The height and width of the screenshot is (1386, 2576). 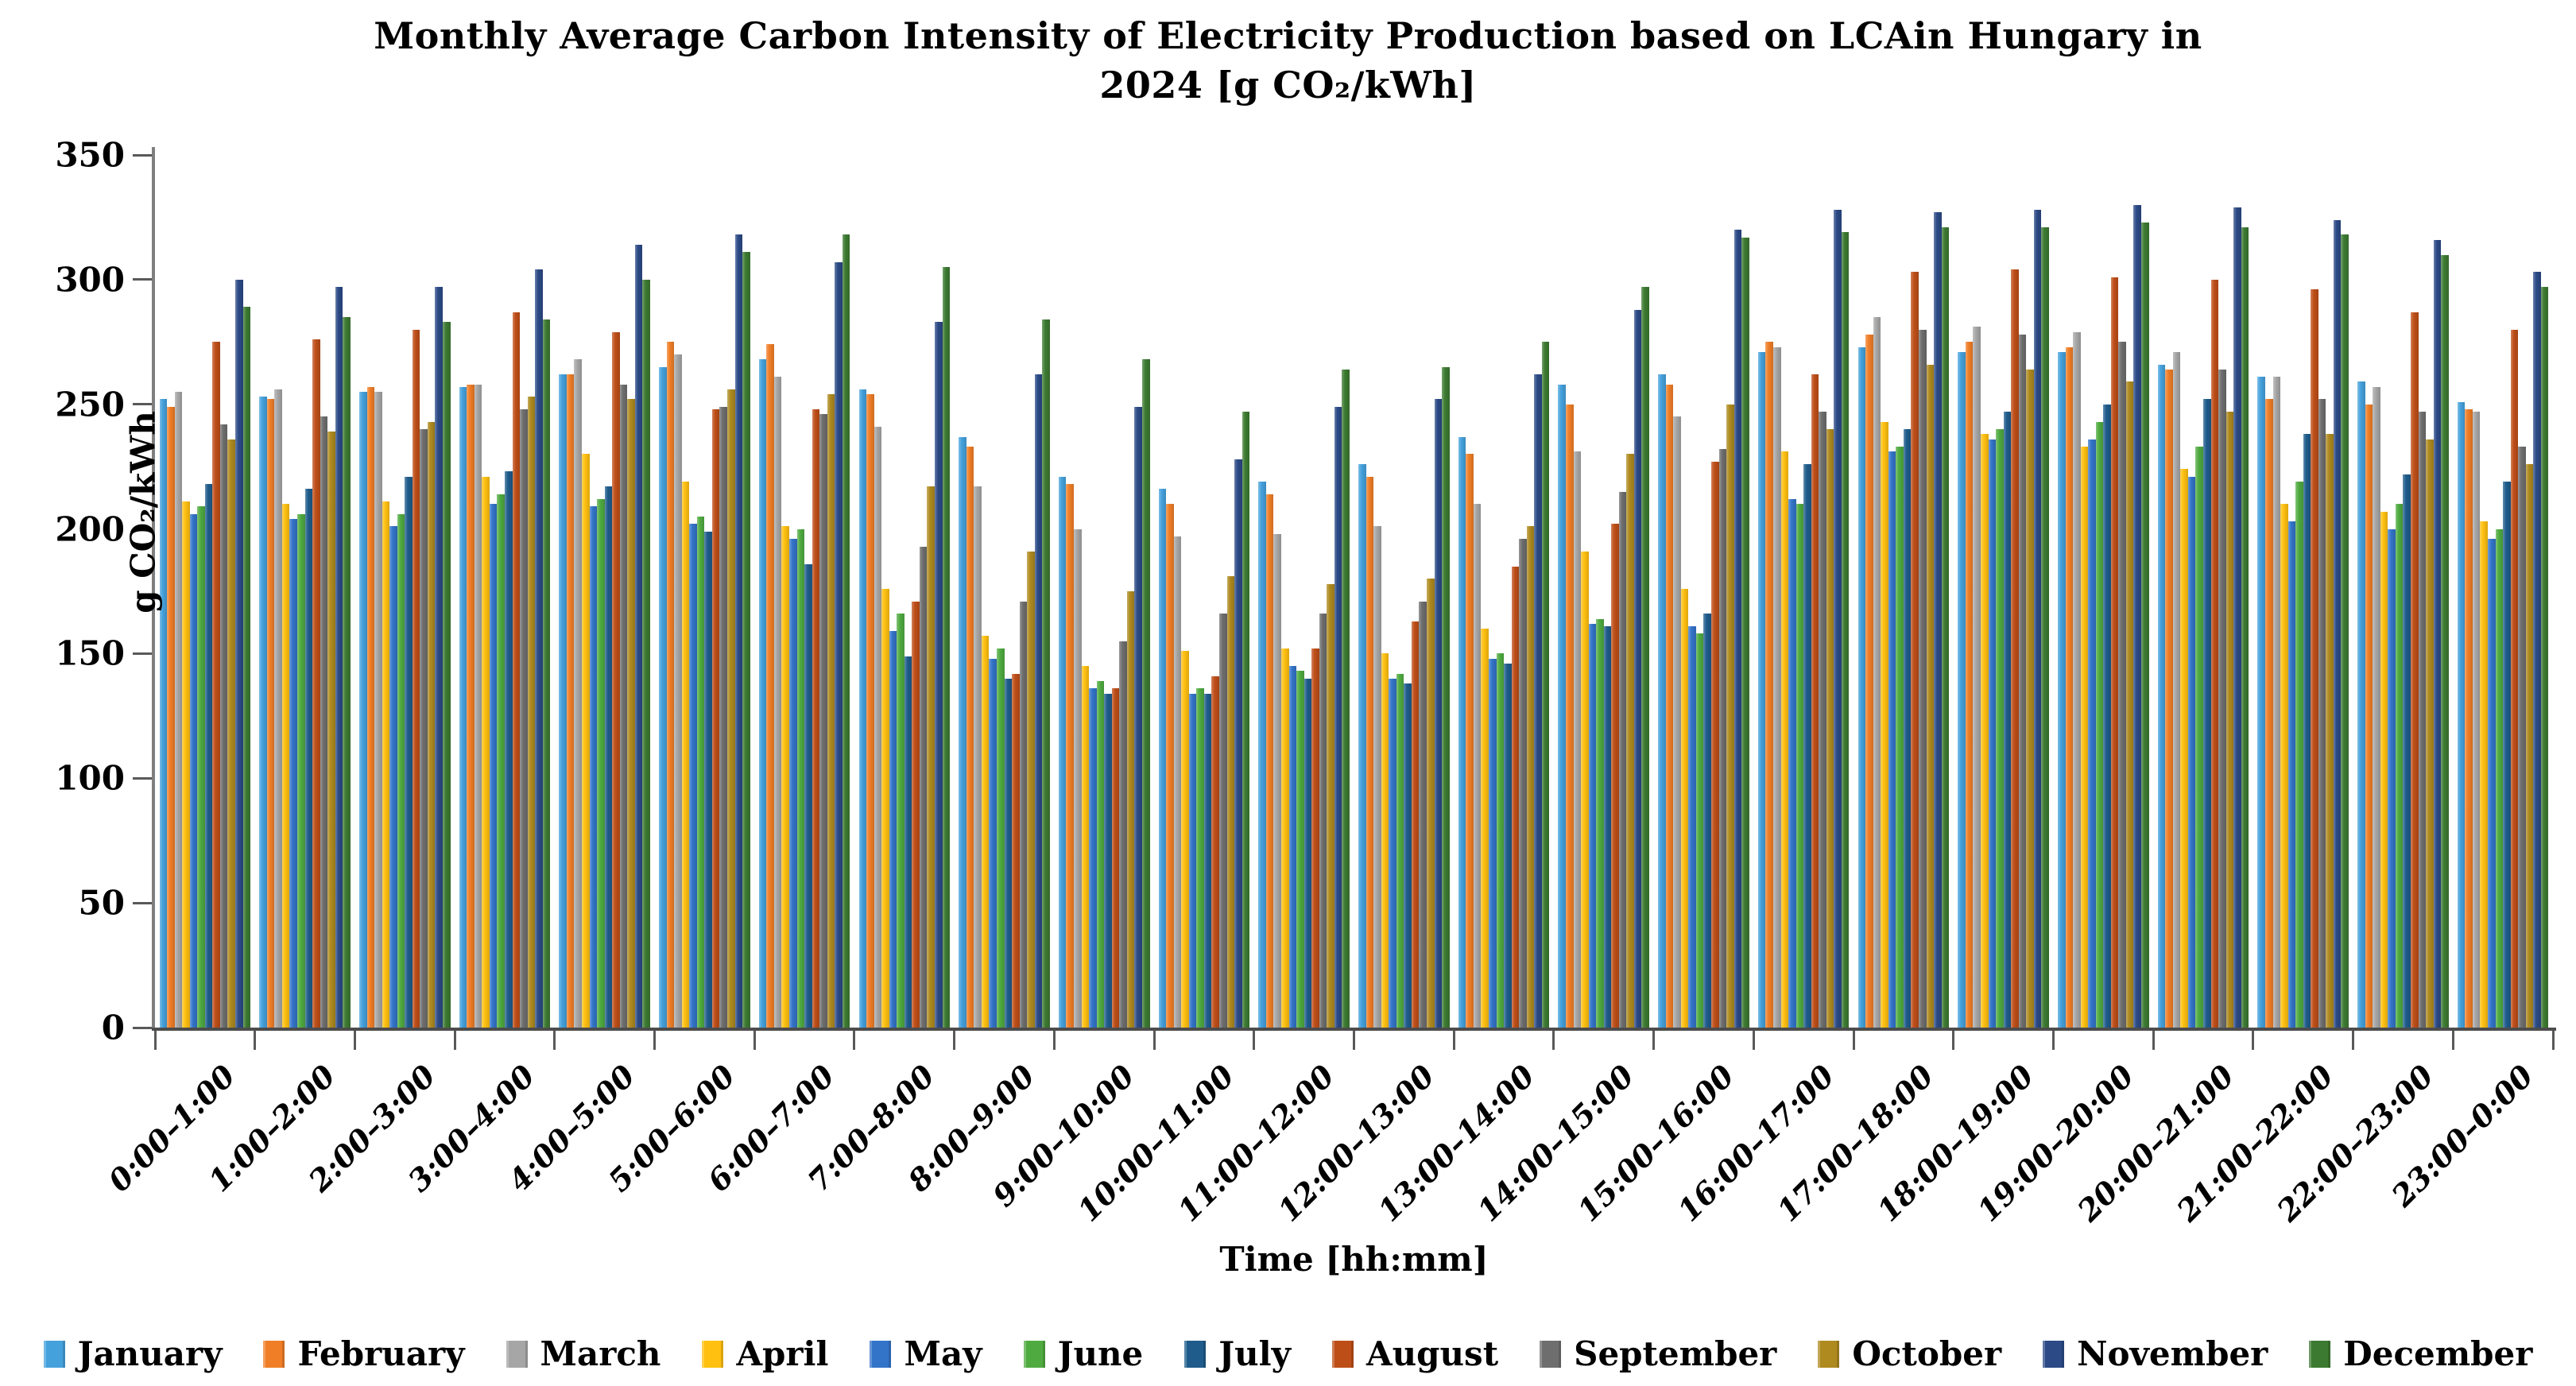 I want to click on bar-september-20:00–21:00, so click(x=2222, y=698).